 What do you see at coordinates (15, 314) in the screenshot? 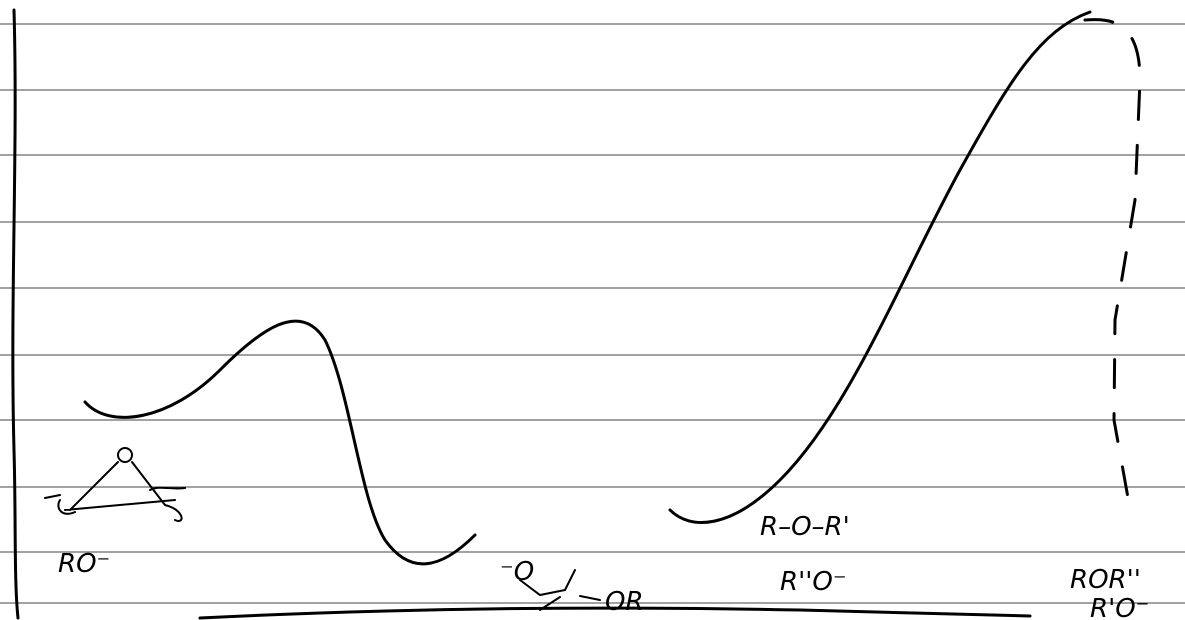
I see `energy-axis` at bounding box center [15, 314].